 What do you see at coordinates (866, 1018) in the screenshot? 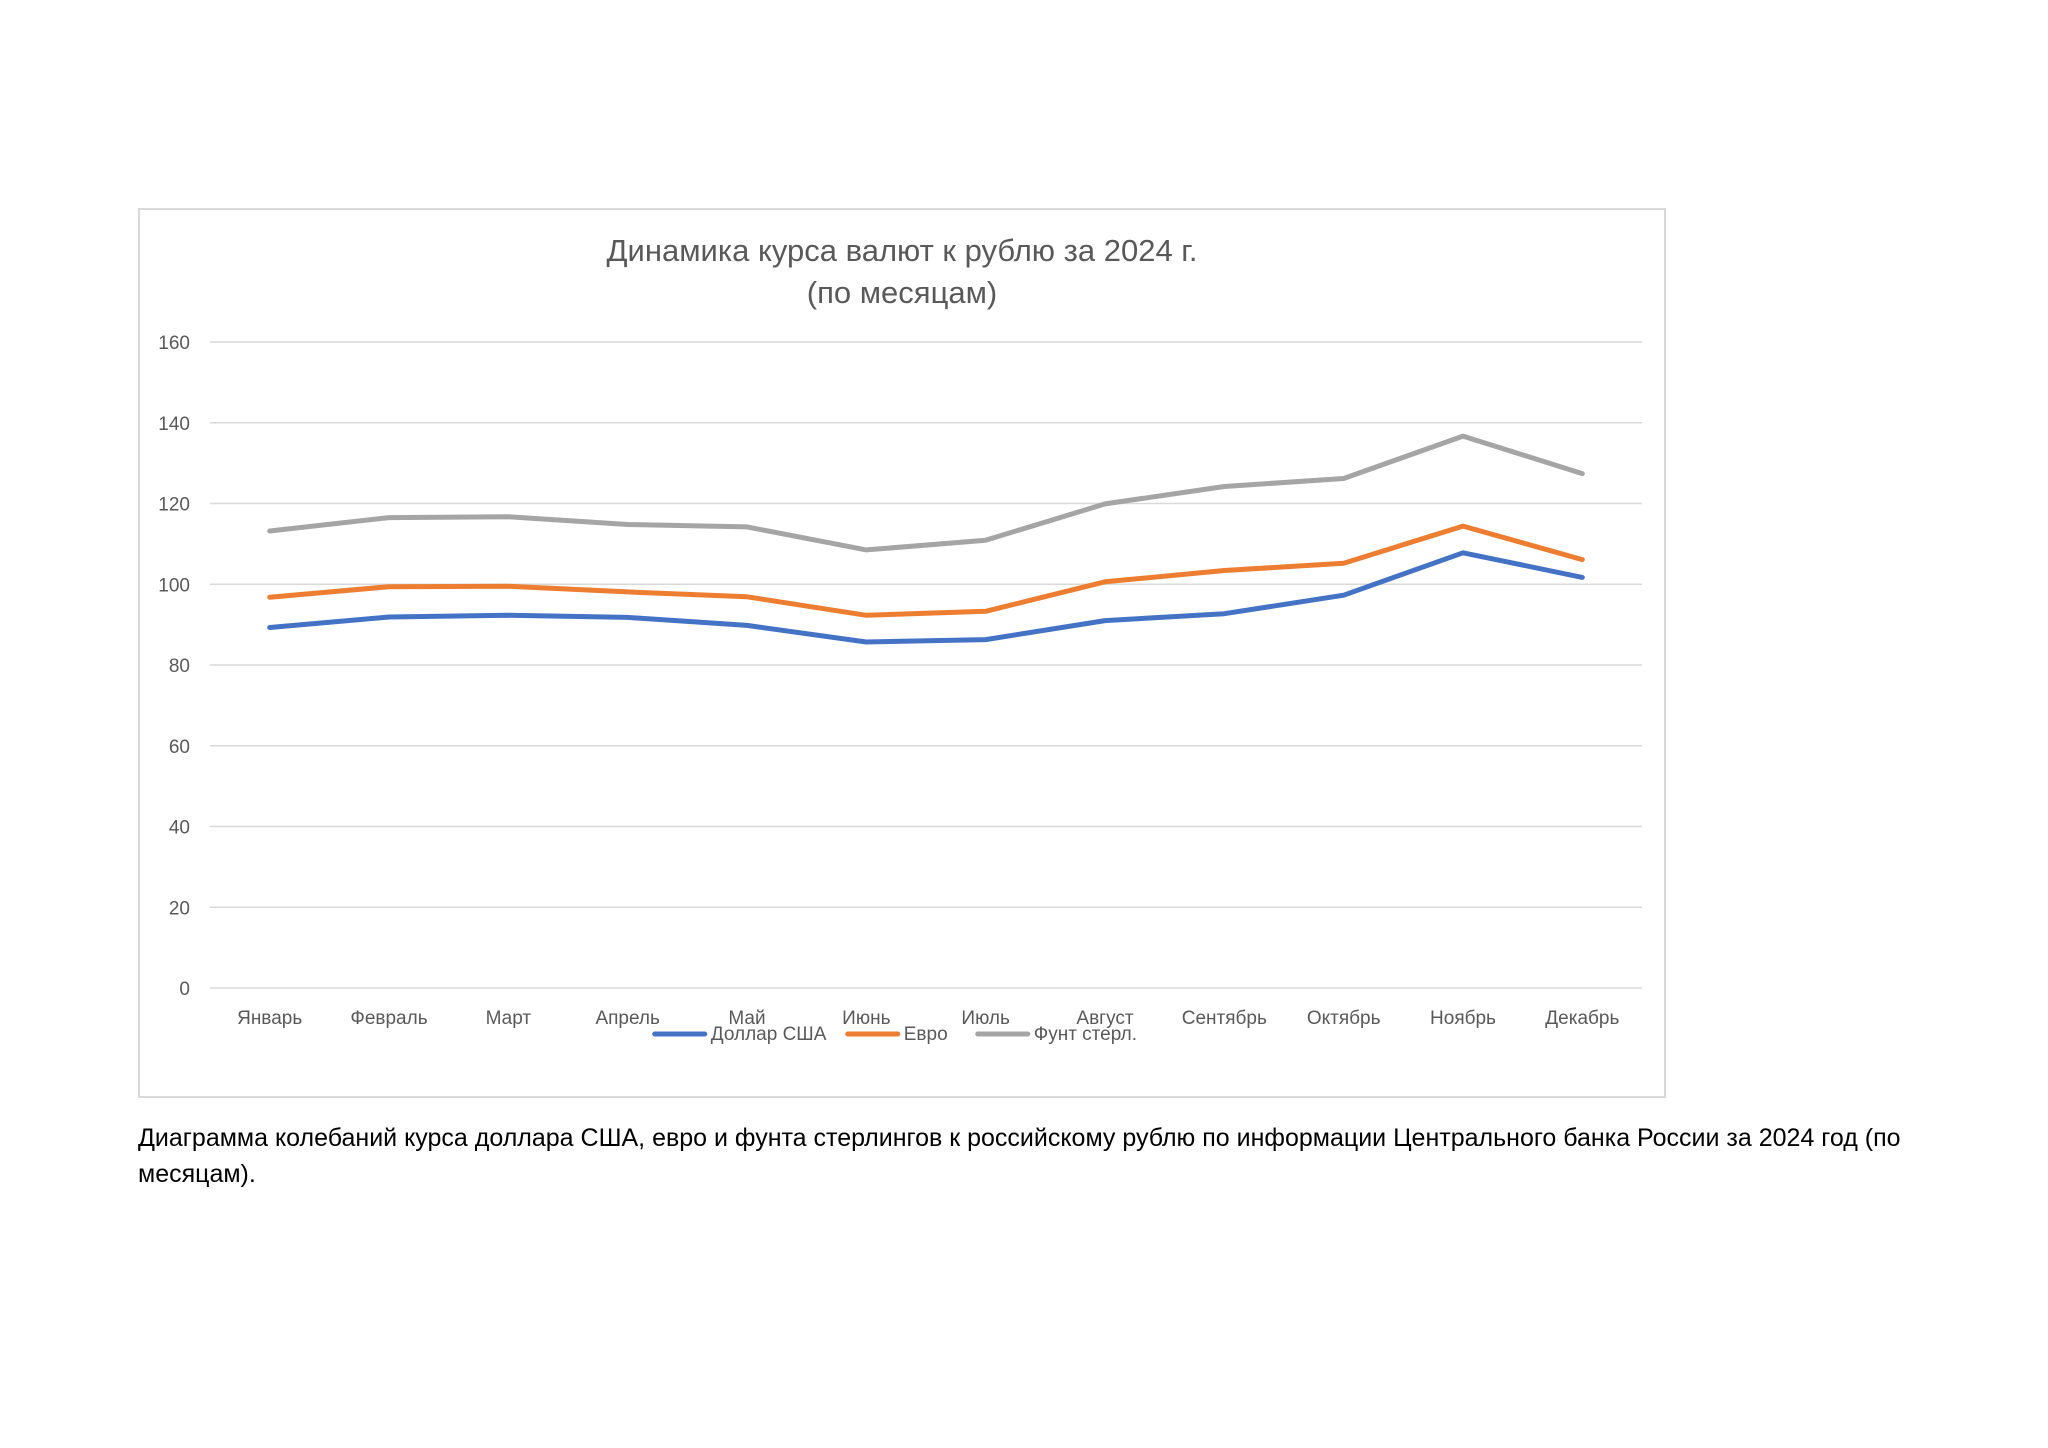
I see `x-tick-label: Июнь` at bounding box center [866, 1018].